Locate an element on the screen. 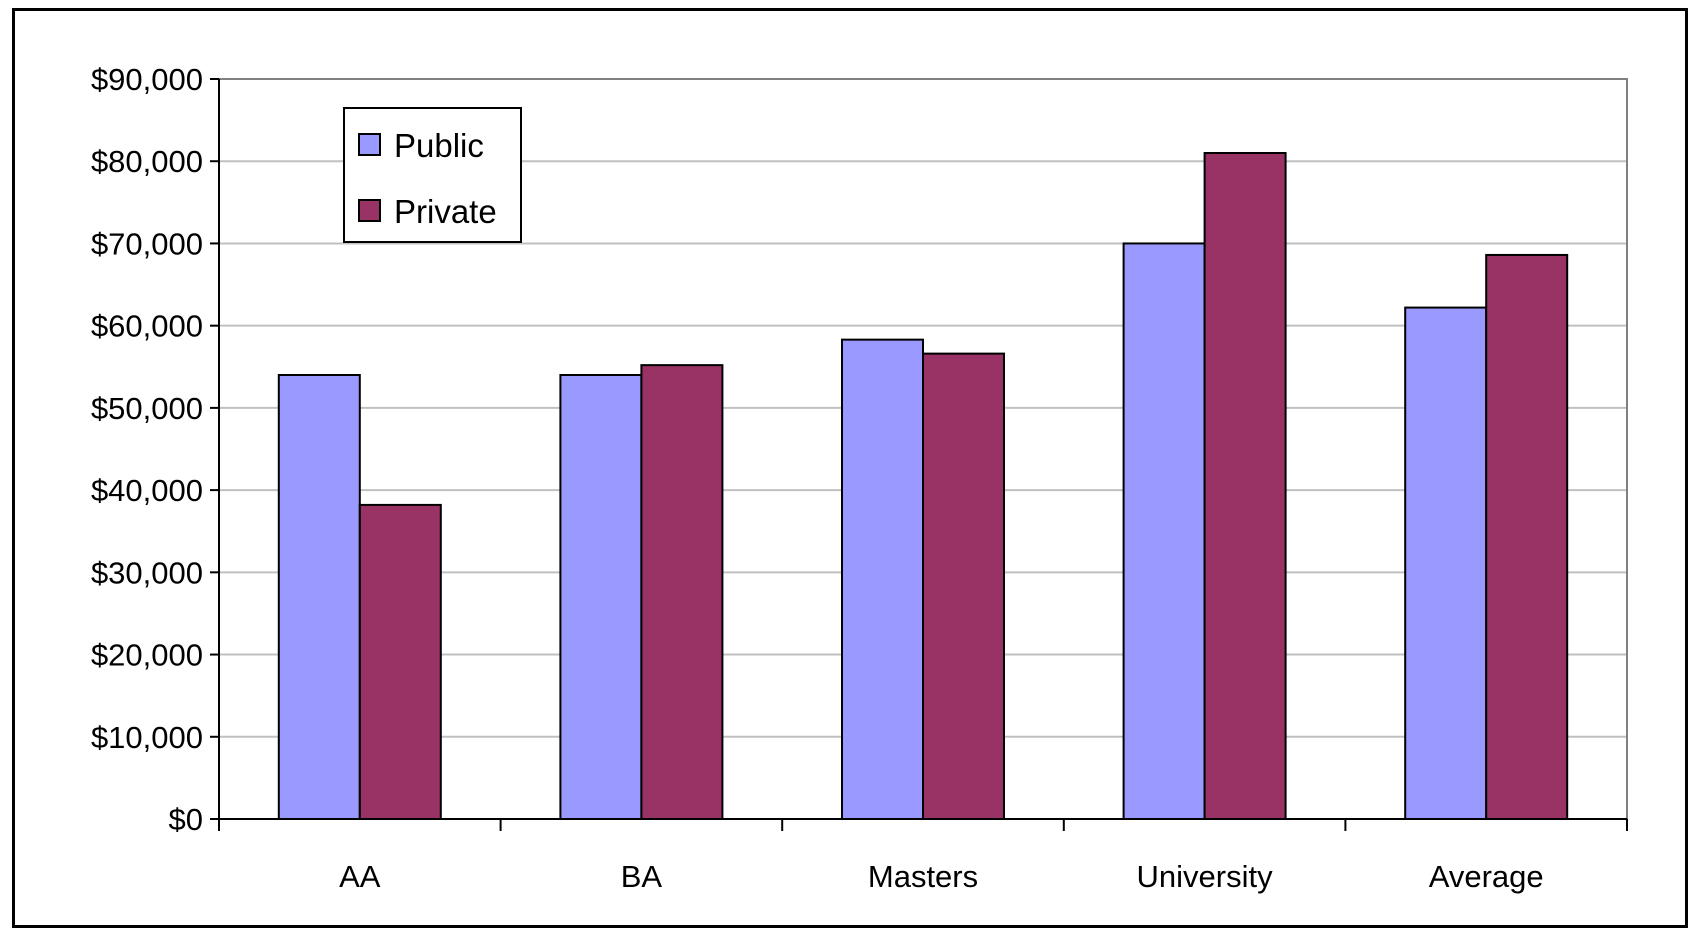  legend-label-private: Private is located at coordinates (445, 211).